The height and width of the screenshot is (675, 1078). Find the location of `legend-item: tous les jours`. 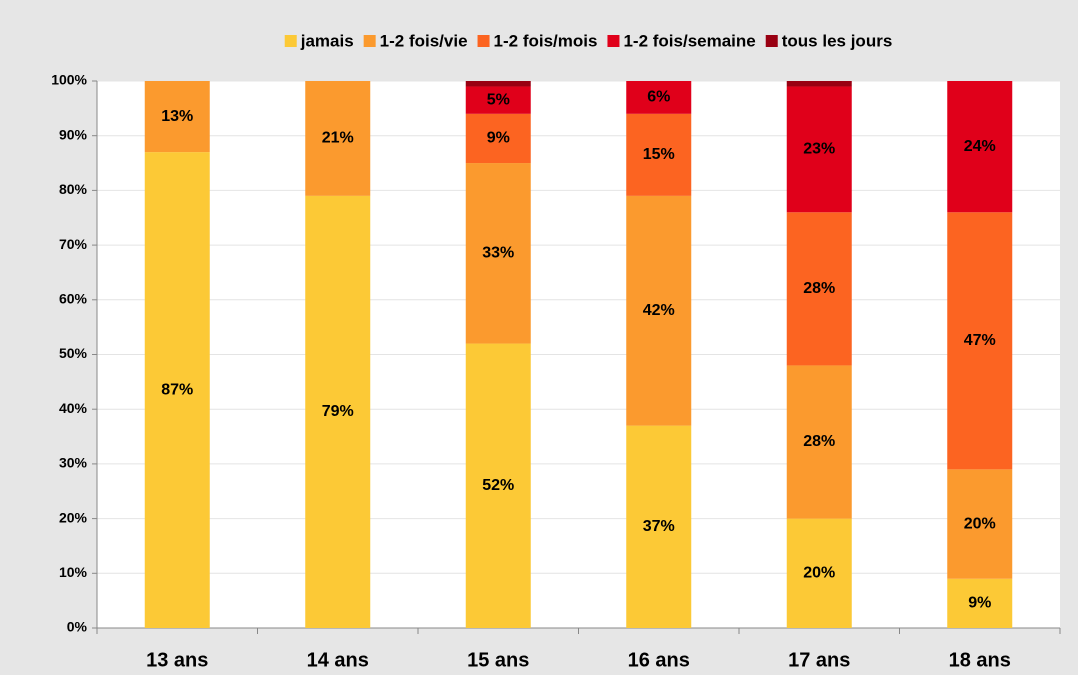

legend-item: tous les jours is located at coordinates (829, 40).